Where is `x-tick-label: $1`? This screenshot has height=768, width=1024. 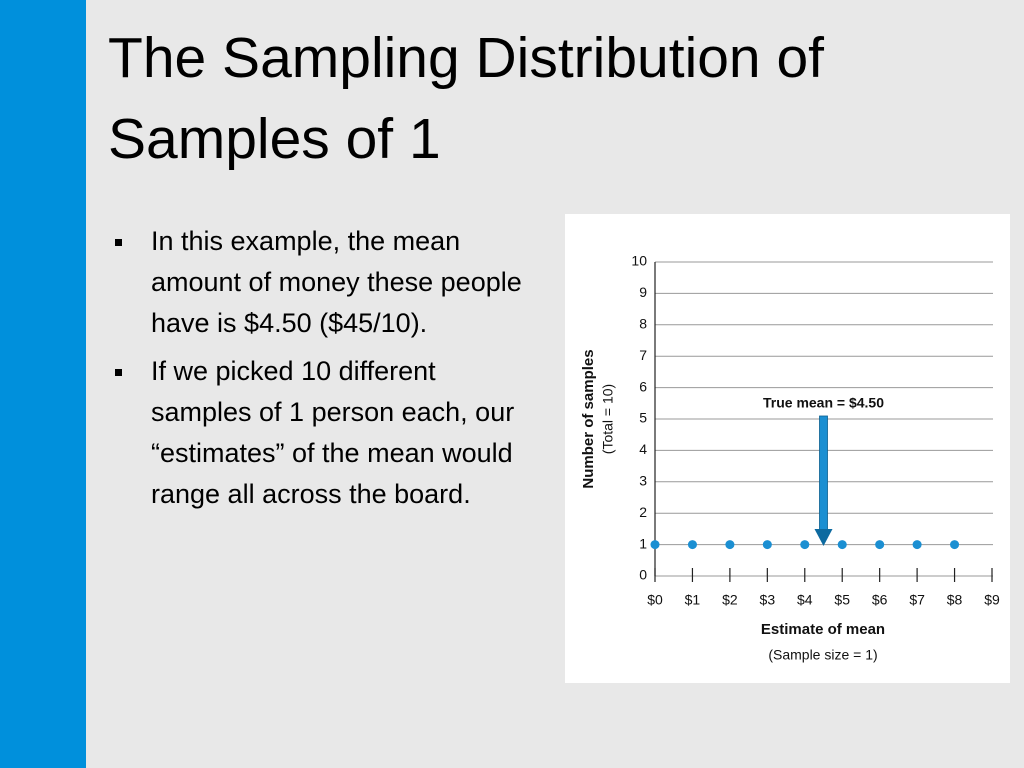
x-tick-label: $1 is located at coordinates (693, 600).